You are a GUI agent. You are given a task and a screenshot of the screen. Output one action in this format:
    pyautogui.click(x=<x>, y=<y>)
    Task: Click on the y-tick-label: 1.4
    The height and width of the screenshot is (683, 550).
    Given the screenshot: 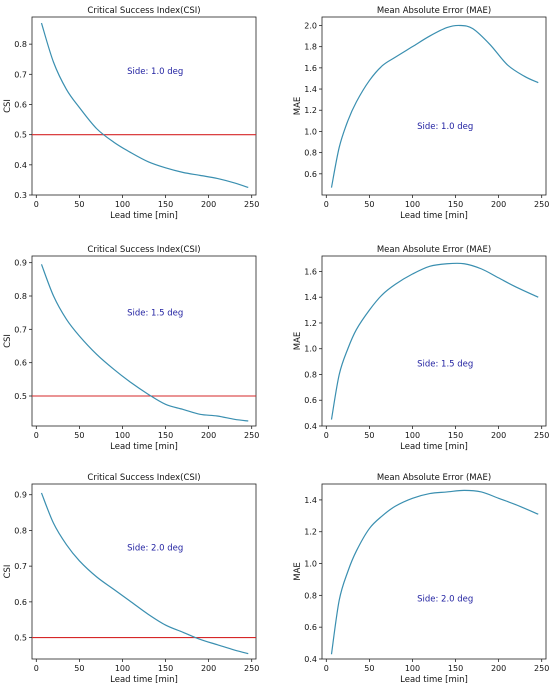 What is the action you would take?
    pyautogui.click(x=310, y=89)
    